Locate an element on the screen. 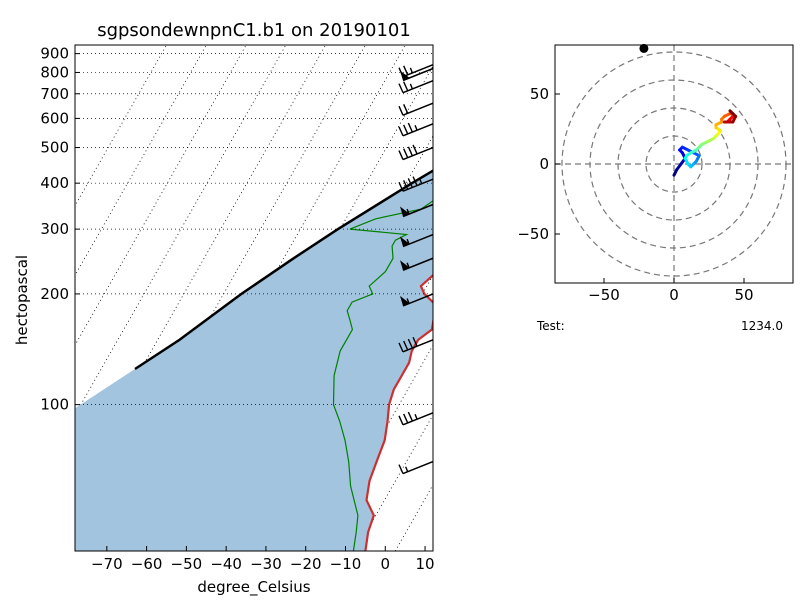 Image resolution: width=800 pixels, height=600 pixels. x-tick-label: −40 is located at coordinates (226, 564).